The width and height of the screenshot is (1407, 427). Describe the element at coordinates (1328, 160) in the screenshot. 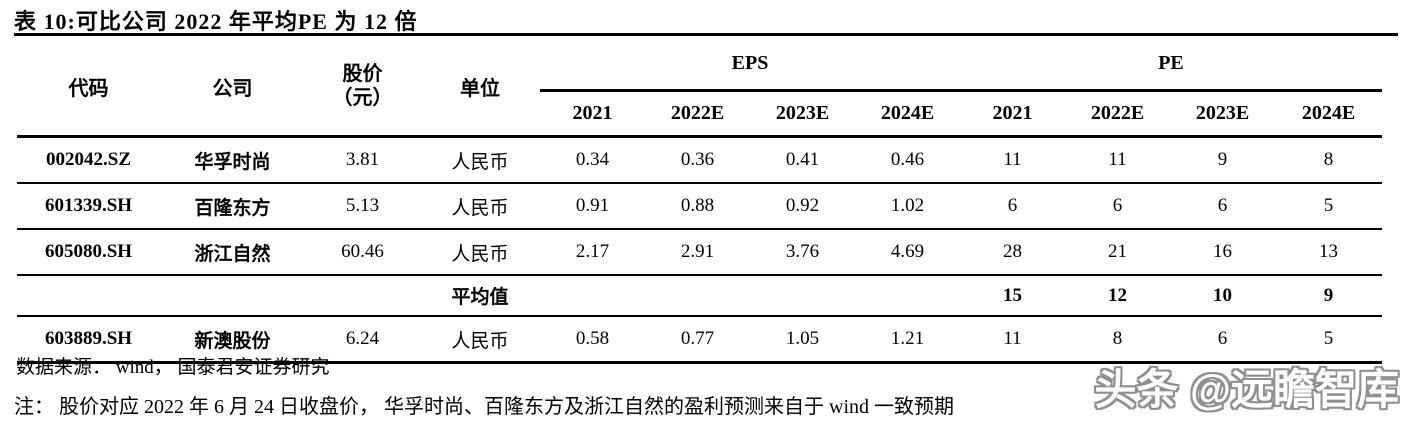

I see `cell-pe-2024e: 8` at that location.